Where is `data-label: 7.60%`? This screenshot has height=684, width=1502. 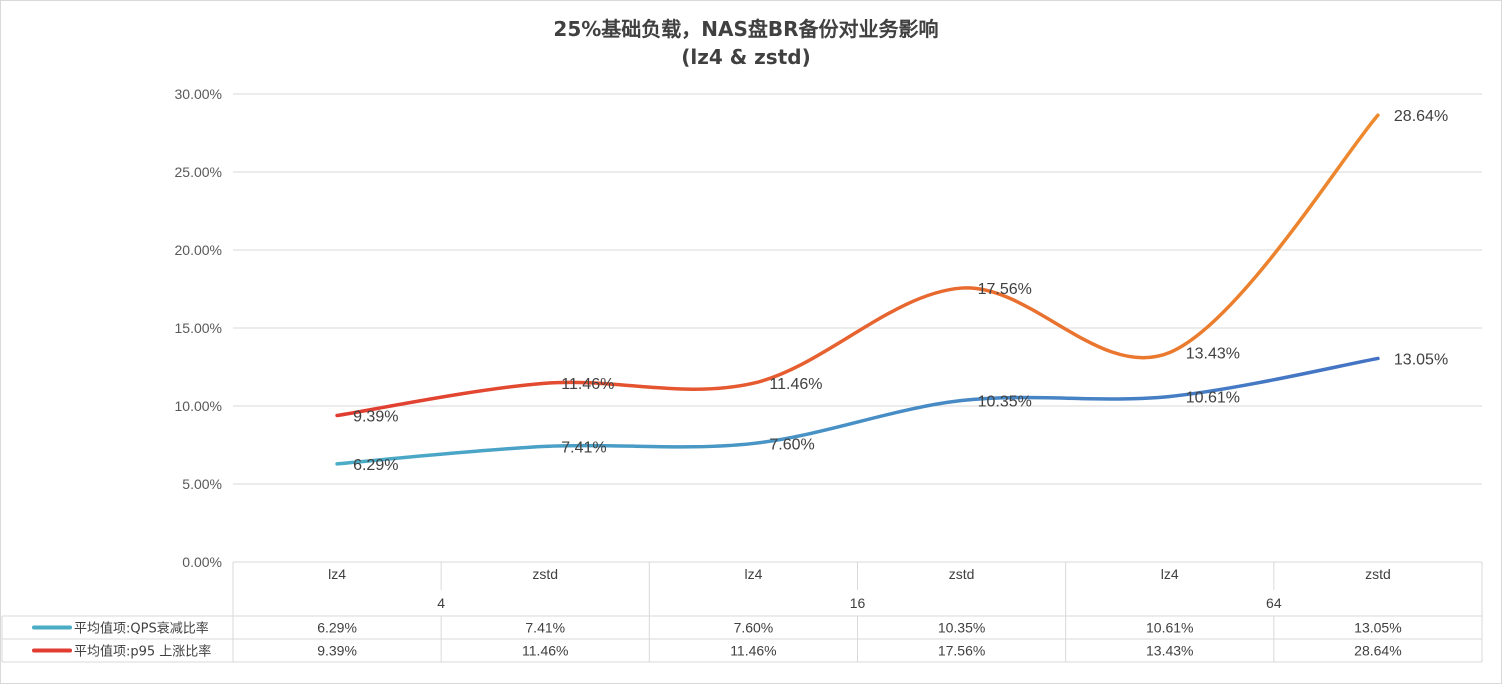
data-label: 7.60% is located at coordinates (791, 444).